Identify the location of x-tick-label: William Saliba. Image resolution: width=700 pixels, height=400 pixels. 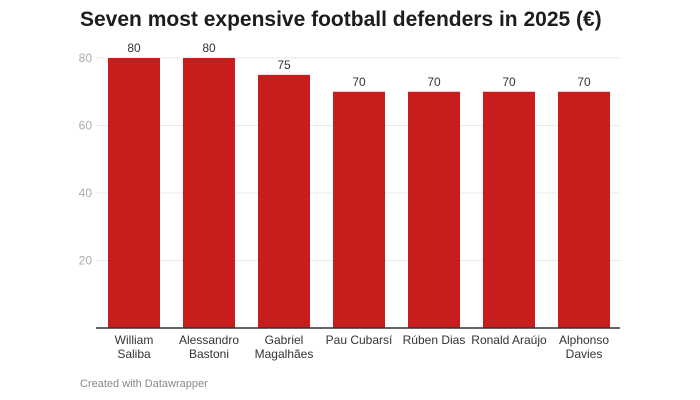
(134, 347).